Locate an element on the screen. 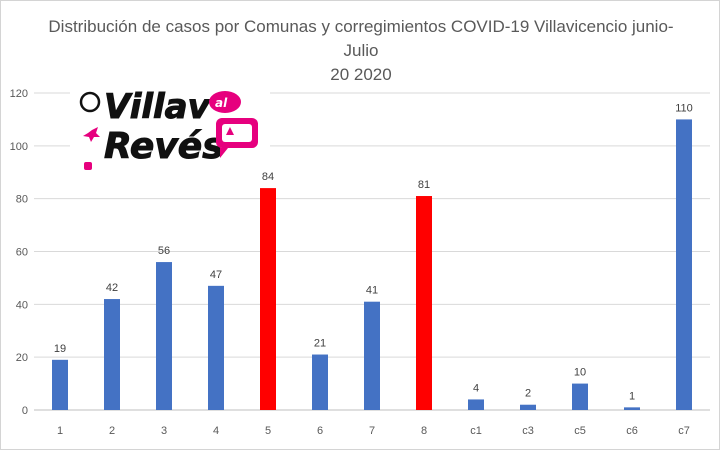 The image size is (720, 450). x-tick-label-8: 8 is located at coordinates (424, 431).